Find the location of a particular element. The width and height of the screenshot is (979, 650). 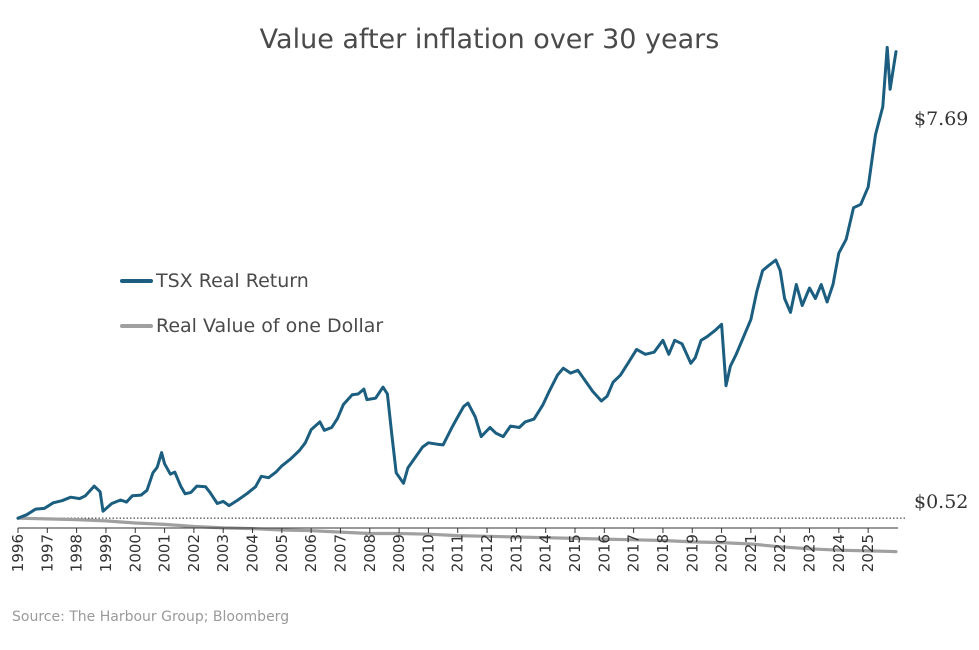

x-tick-label: 1998 is located at coordinates (77, 553).